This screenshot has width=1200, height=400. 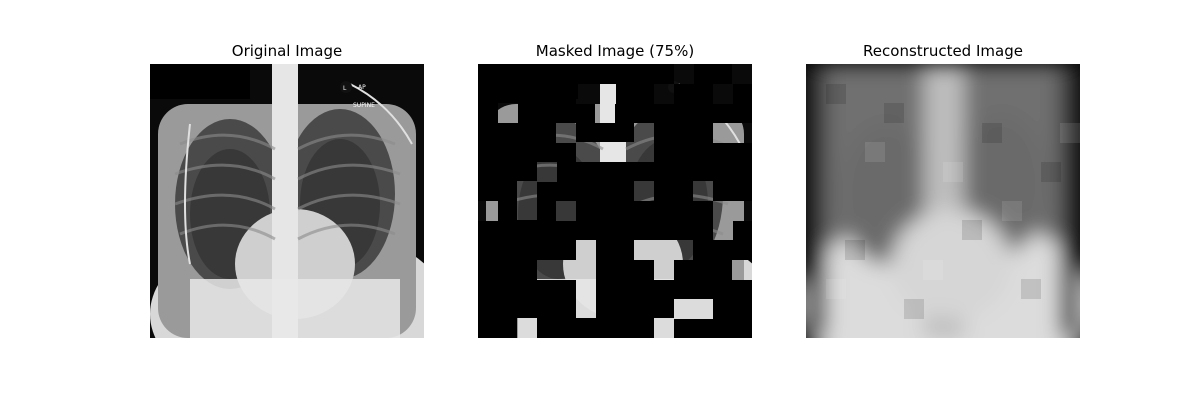 What do you see at coordinates (362, 87) in the screenshot?
I see `xray-view-label: AP` at bounding box center [362, 87].